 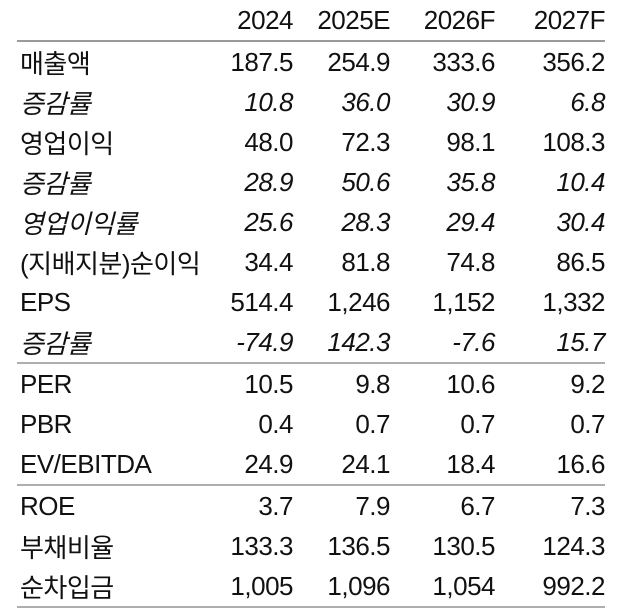 What do you see at coordinates (67, 587) in the screenshot?
I see `row-label: 순차입금` at bounding box center [67, 587].